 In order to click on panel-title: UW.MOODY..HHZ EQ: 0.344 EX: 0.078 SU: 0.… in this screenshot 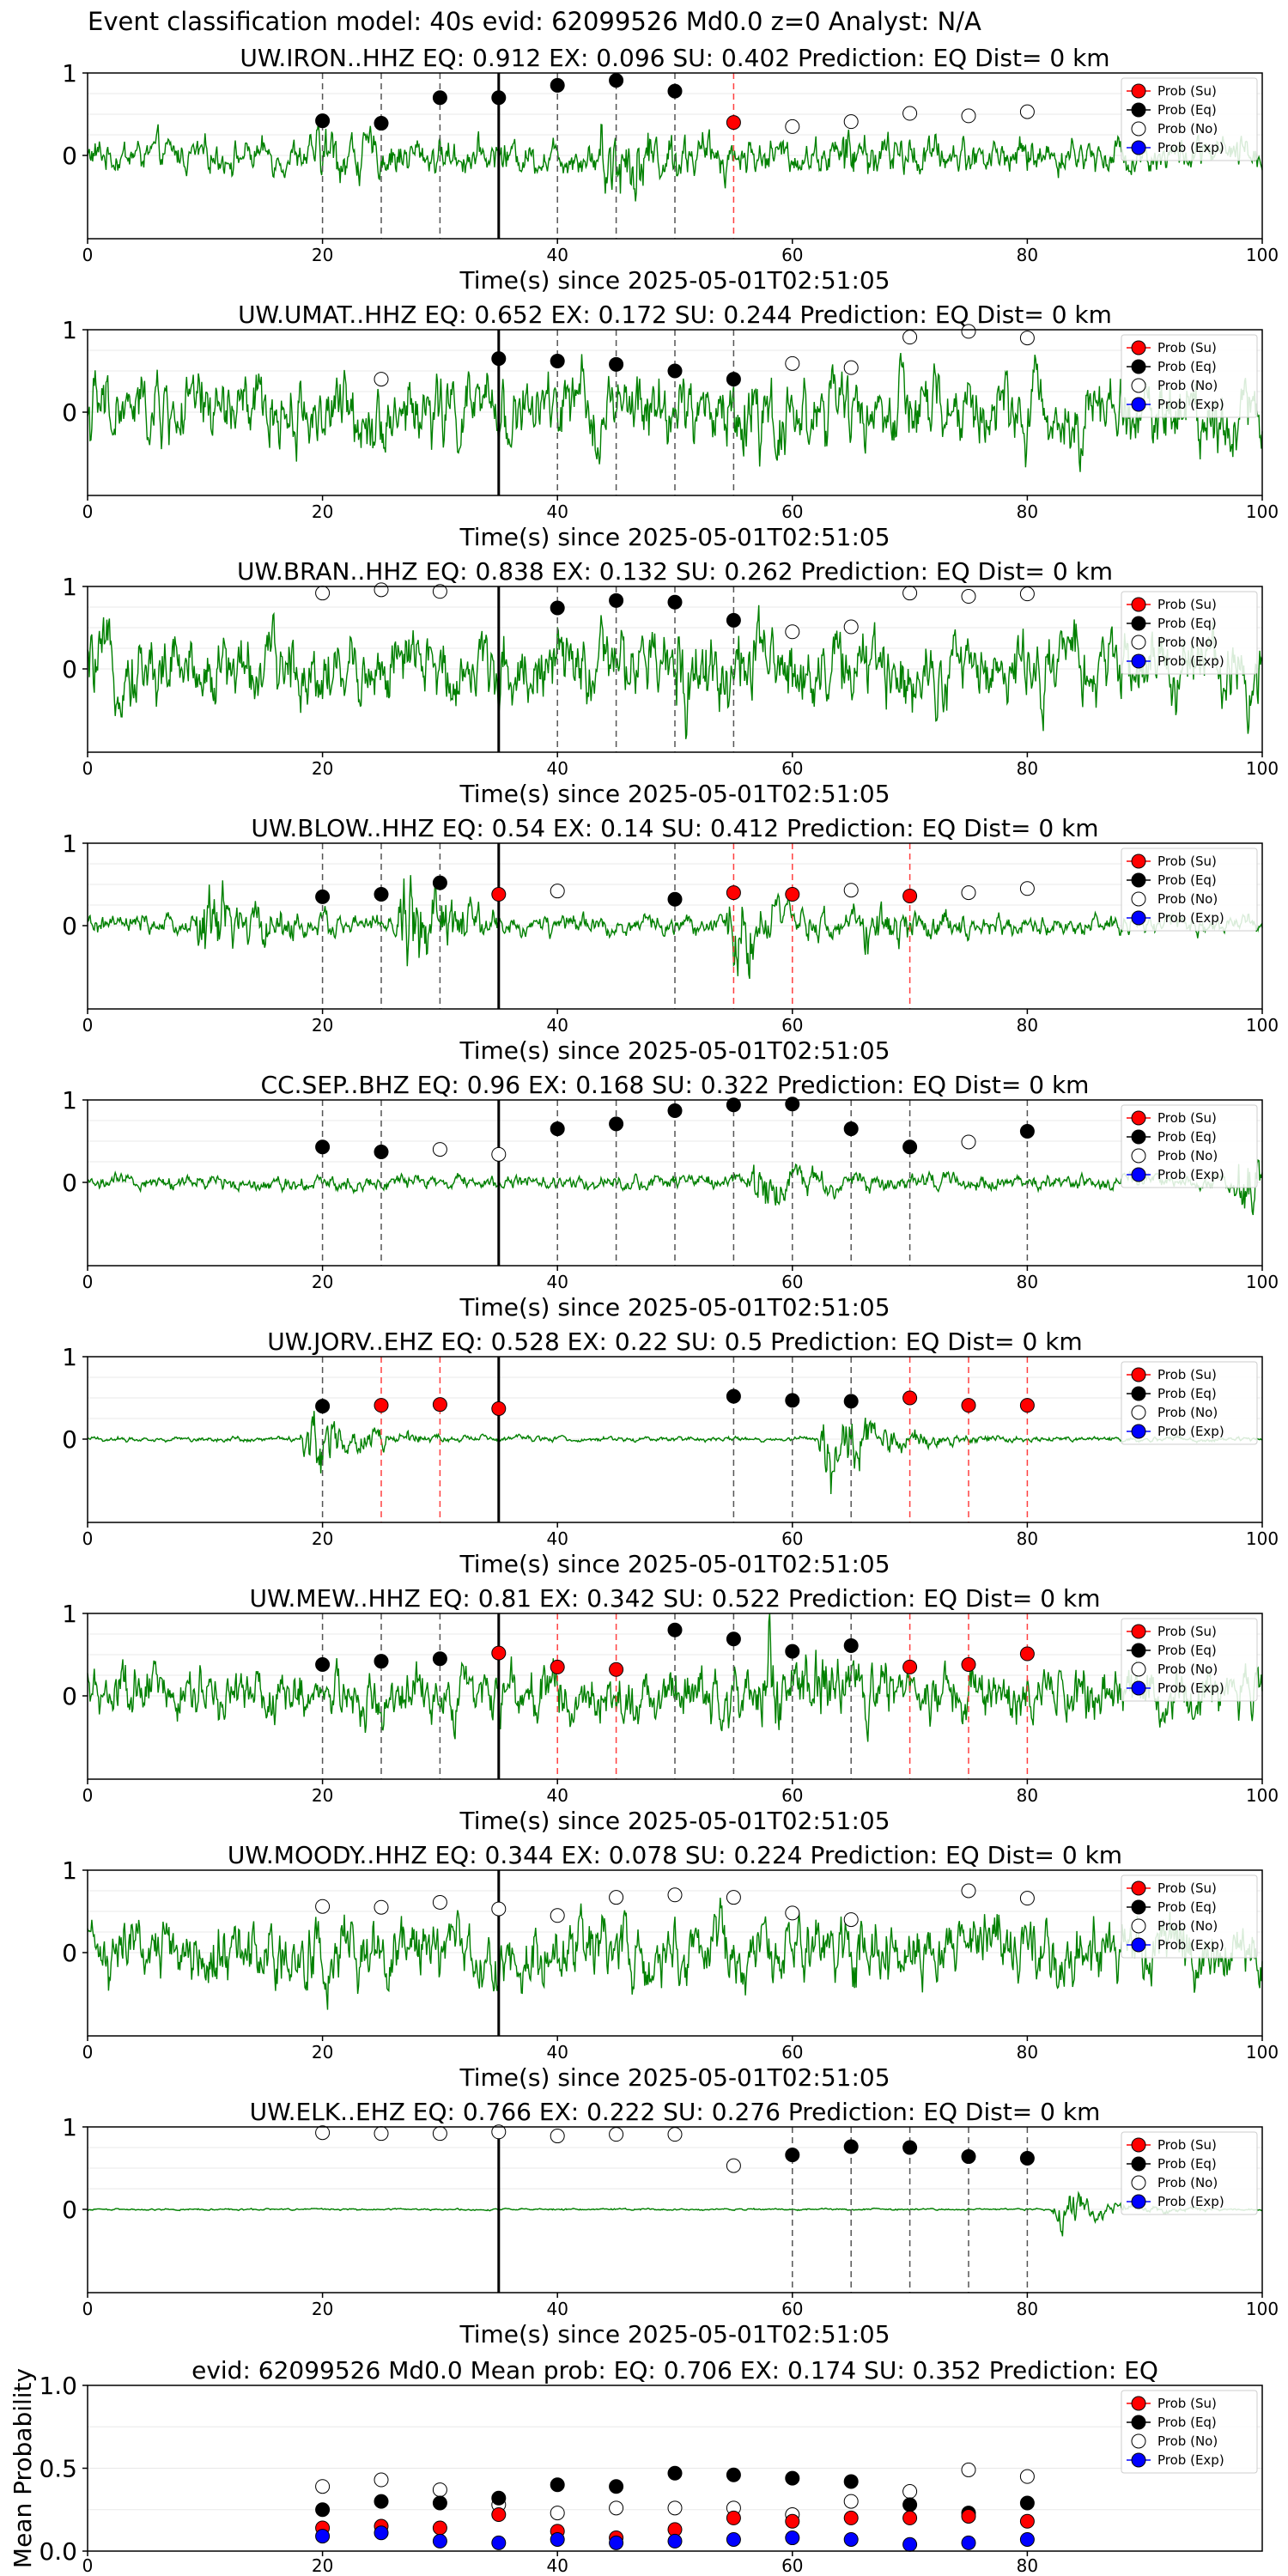, I will do `click(675, 1855)`.